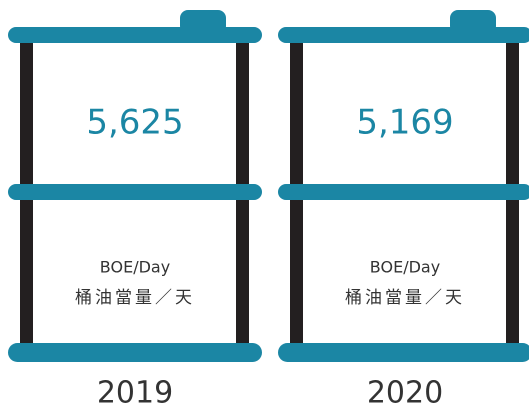 The width and height of the screenshot is (529, 415). Describe the element at coordinates (405, 393) in the screenshot. I see `barrel-year: 2020` at that location.